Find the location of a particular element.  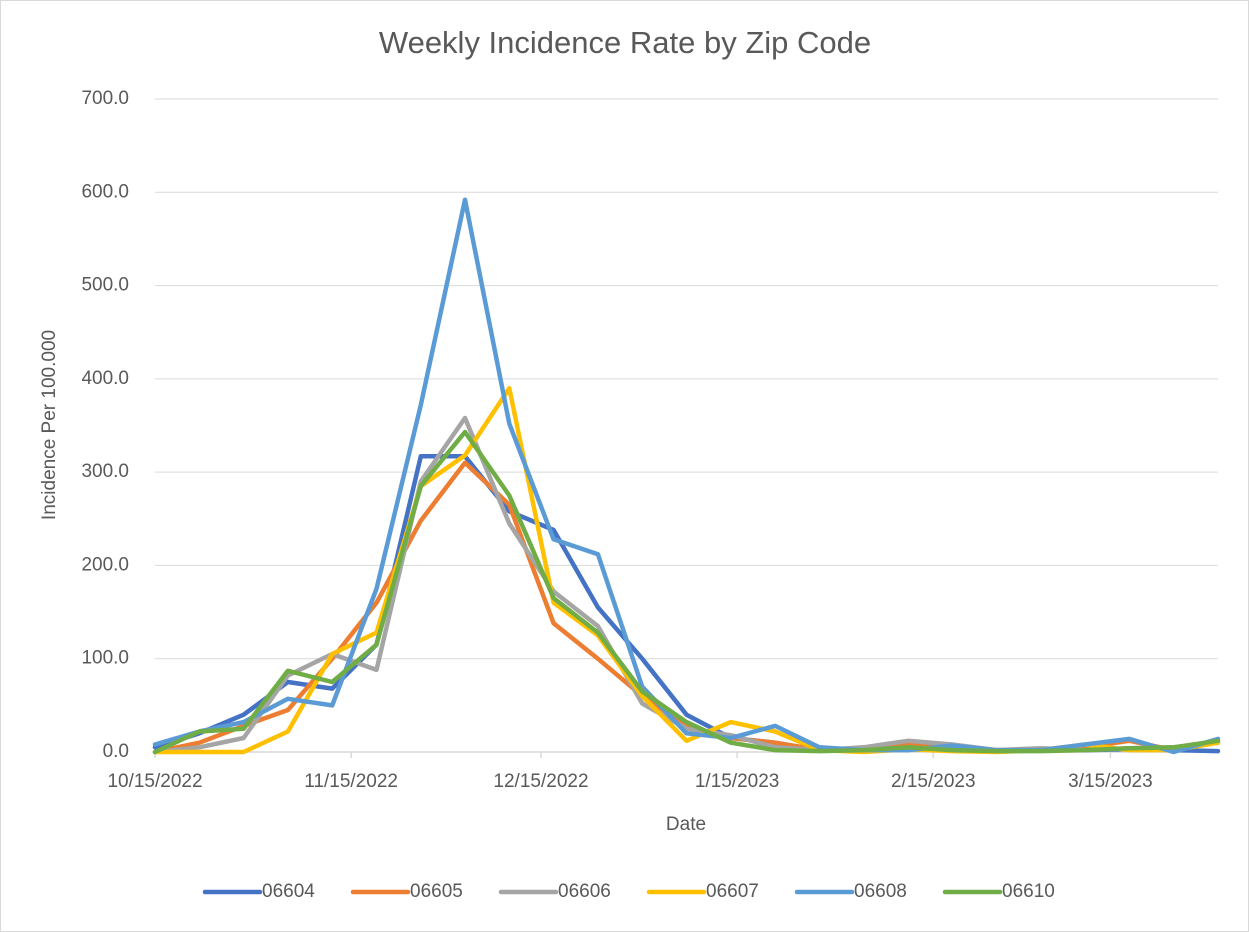

legend-label: 06605 is located at coordinates (436, 891).